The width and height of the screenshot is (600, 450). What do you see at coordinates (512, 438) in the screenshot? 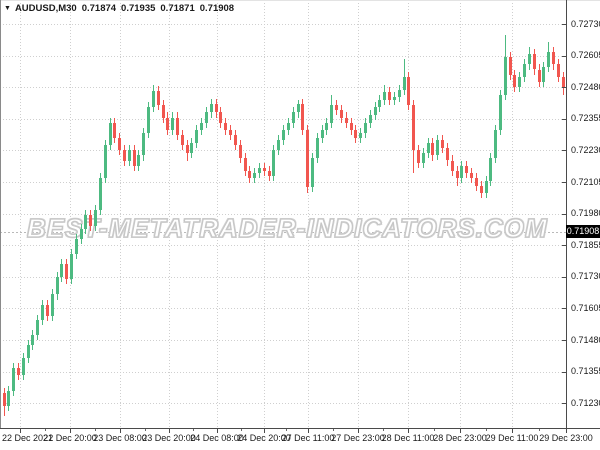
I see `time-axis-label: 29 Dec 11:00` at bounding box center [512, 438].